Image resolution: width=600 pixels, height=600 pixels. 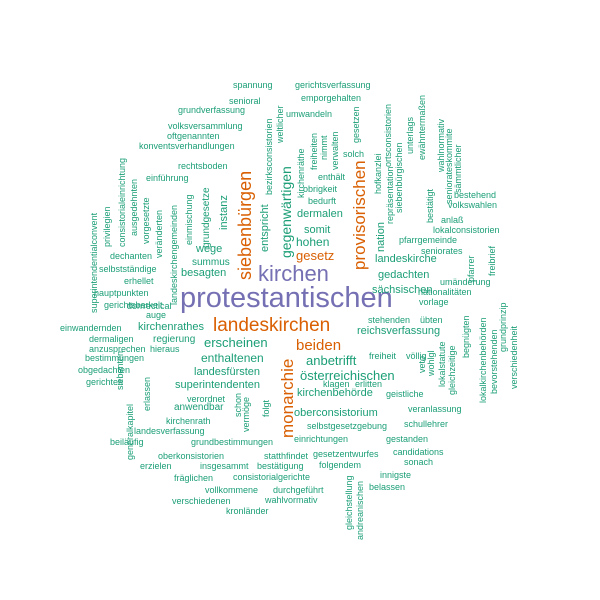 What do you see at coordinates (388, 135) in the screenshot?
I see `word: ortsconsistorien` at bounding box center [388, 135].